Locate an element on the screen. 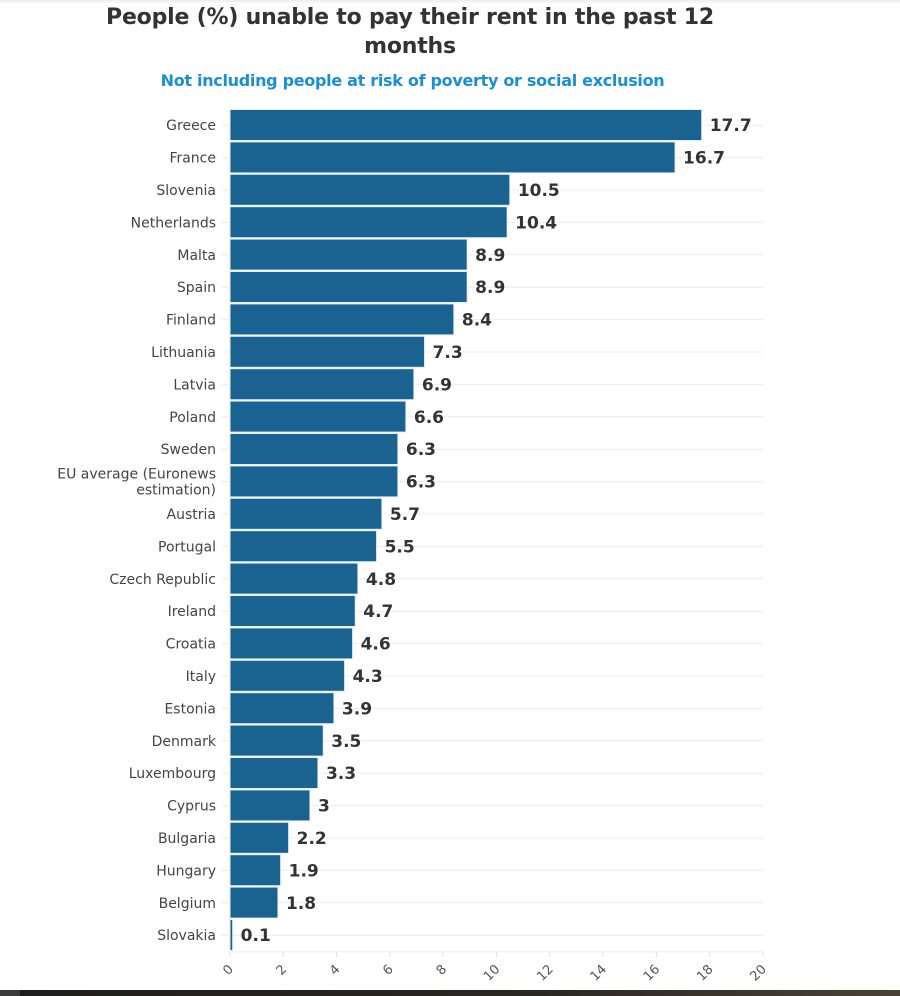 The image size is (900, 996). category-label: Belgium is located at coordinates (187, 904).